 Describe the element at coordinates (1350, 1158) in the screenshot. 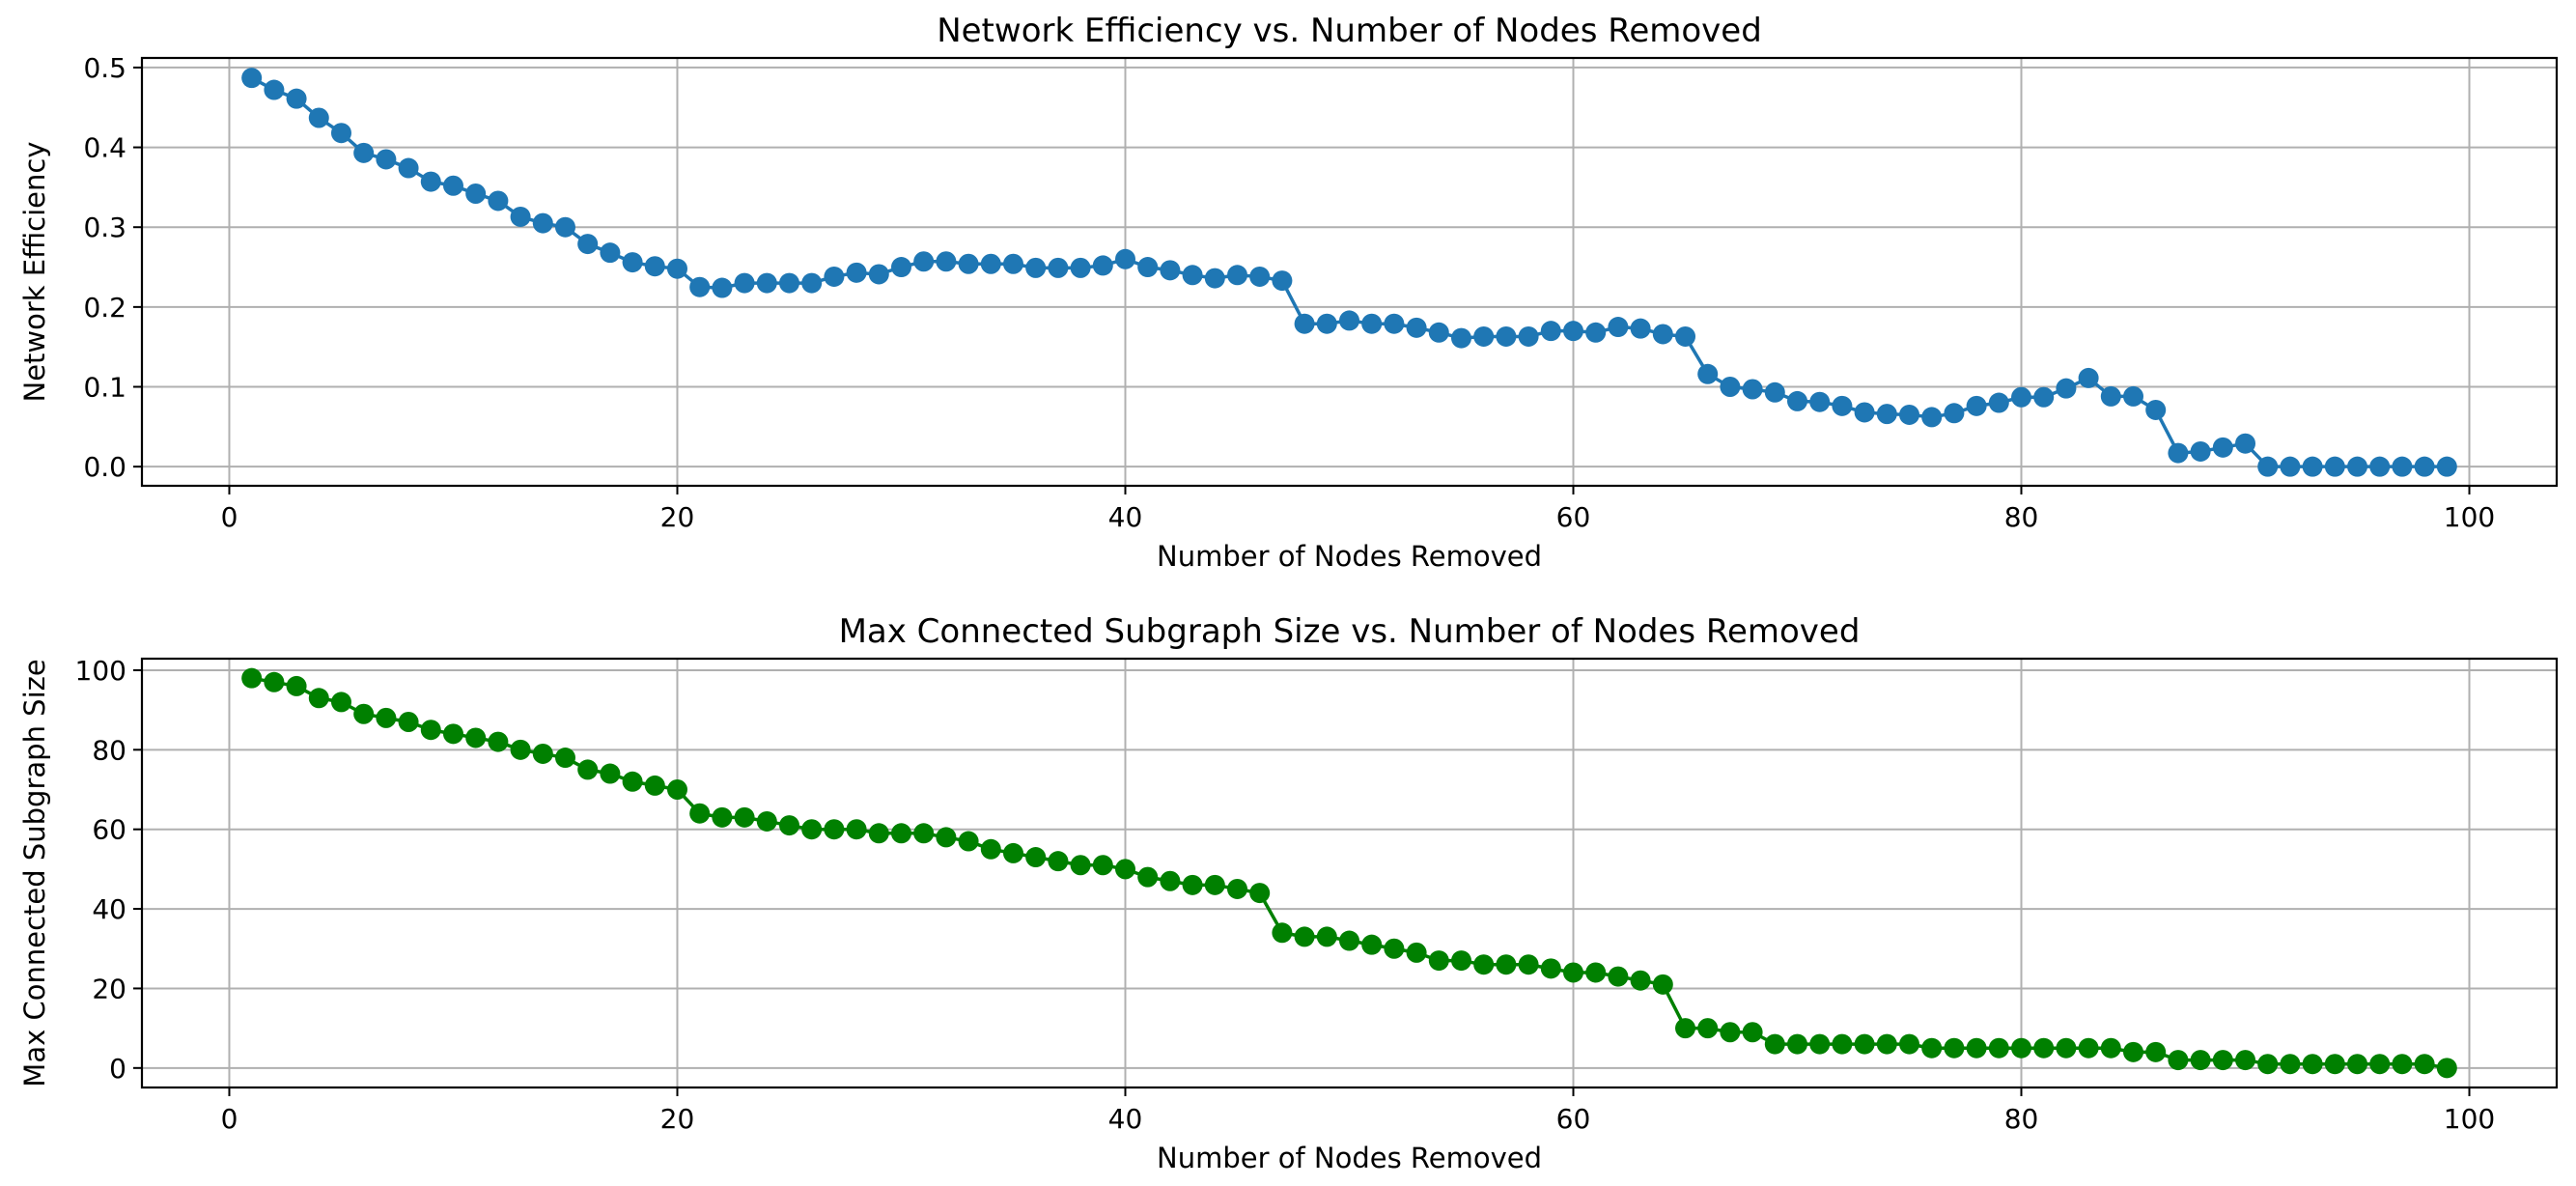

I see `subgraph-x-axis-label: Number of Nodes Removed` at that location.